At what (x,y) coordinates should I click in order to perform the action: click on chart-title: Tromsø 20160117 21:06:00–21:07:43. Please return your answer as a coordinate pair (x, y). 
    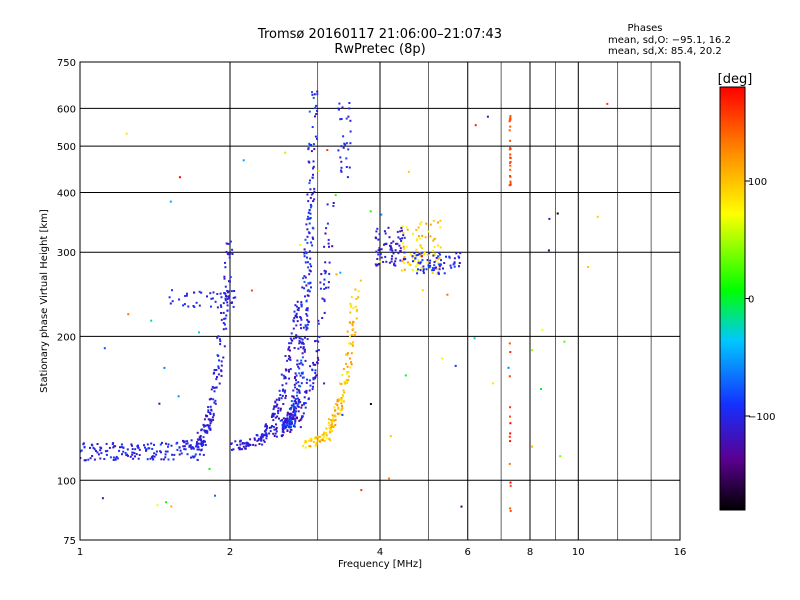
    Looking at the image, I should click on (379, 34).